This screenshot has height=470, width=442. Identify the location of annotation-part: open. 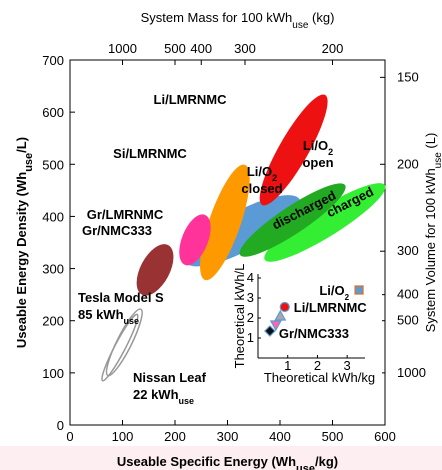
(317, 162).